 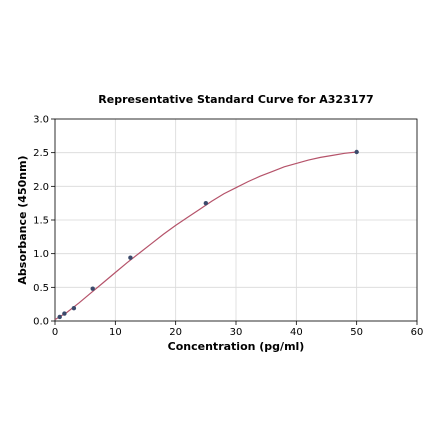 I want to click on x-tick-label: 30, so click(x=236, y=332).